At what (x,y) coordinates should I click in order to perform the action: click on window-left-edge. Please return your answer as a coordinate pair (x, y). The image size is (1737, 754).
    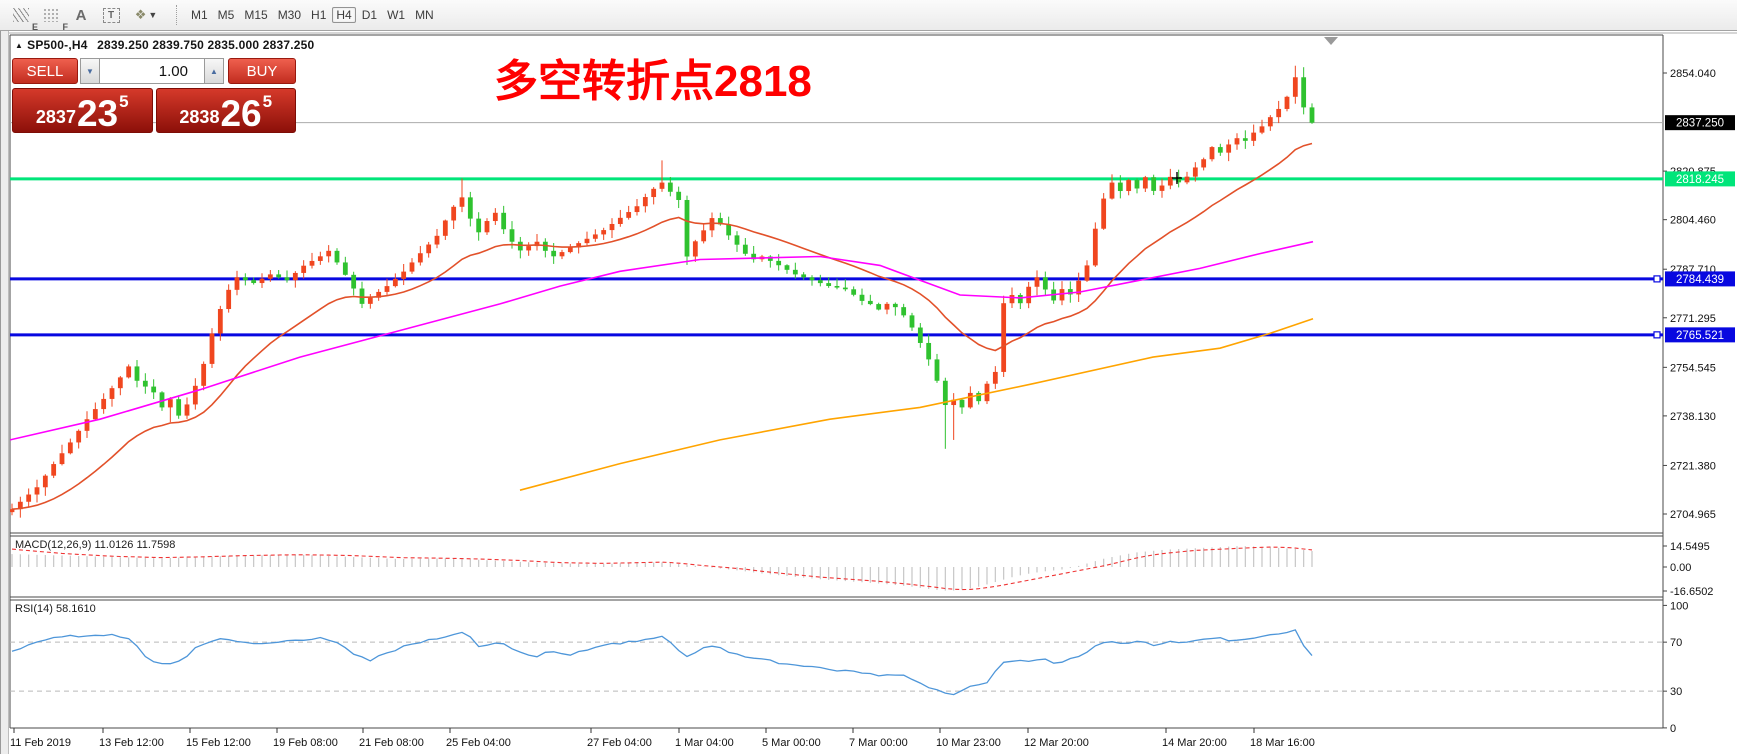
    Looking at the image, I should click on (4, 392).